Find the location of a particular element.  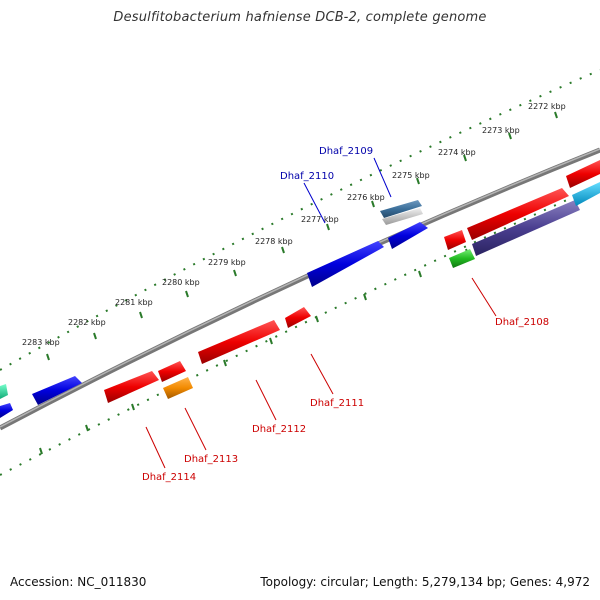

gene-steel is located at coordinates (401, 212).